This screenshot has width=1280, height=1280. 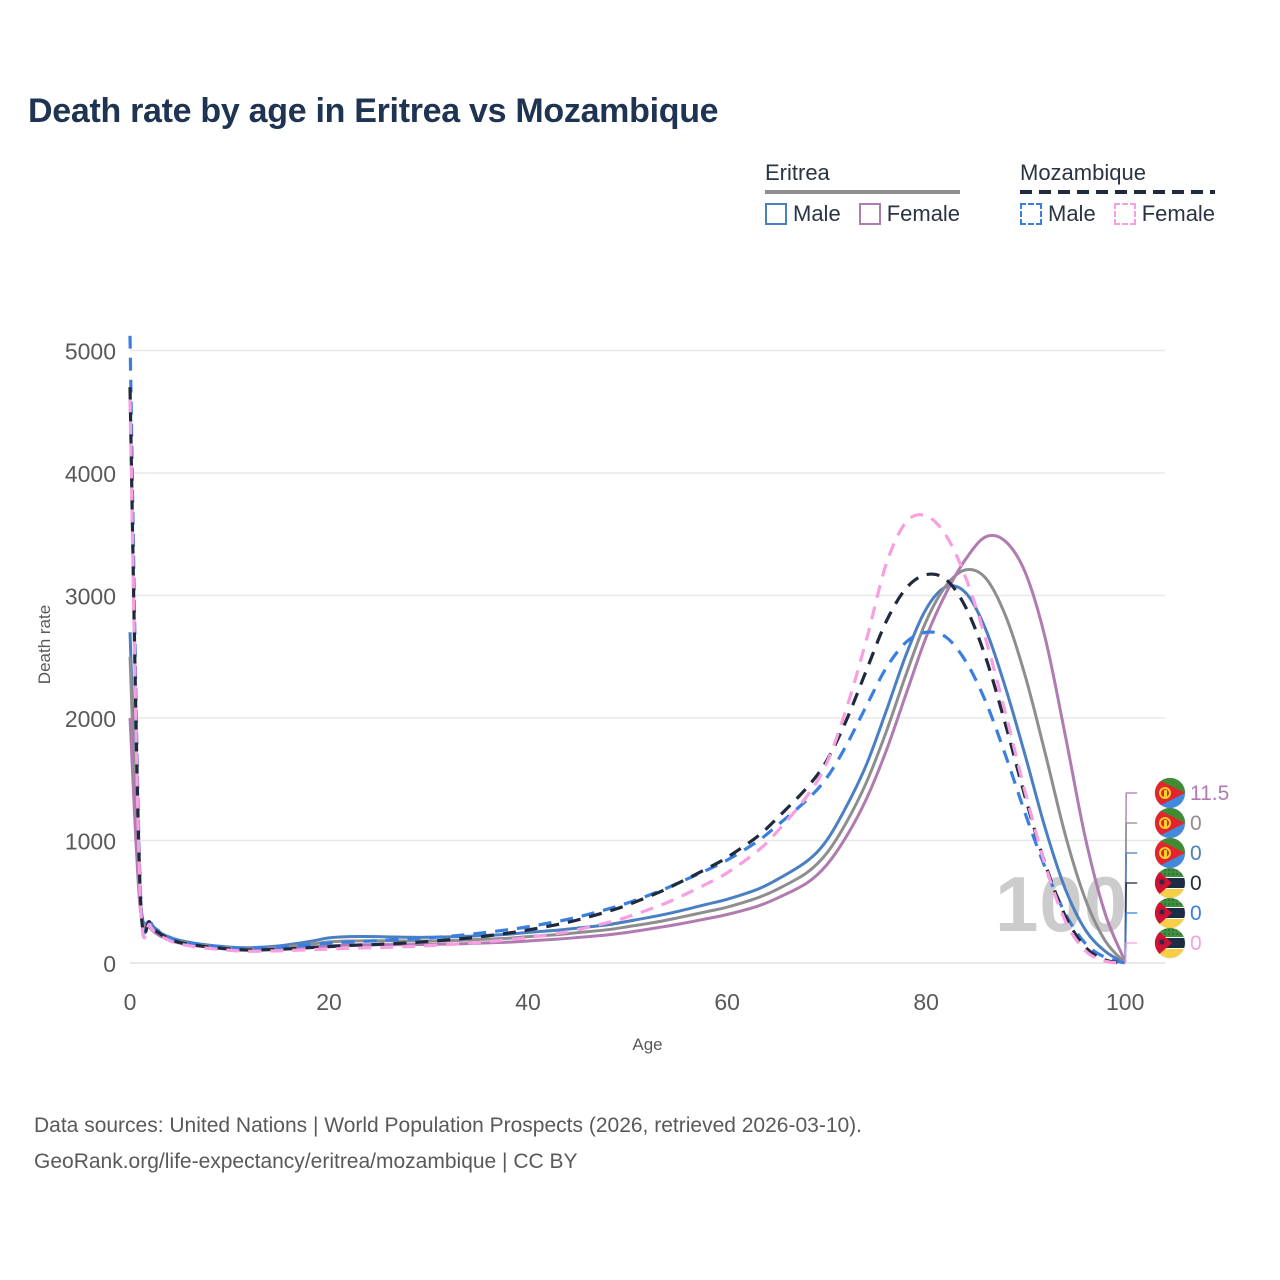 What do you see at coordinates (923, 213) in the screenshot?
I see `legend-label-eritrea-female: Female` at bounding box center [923, 213].